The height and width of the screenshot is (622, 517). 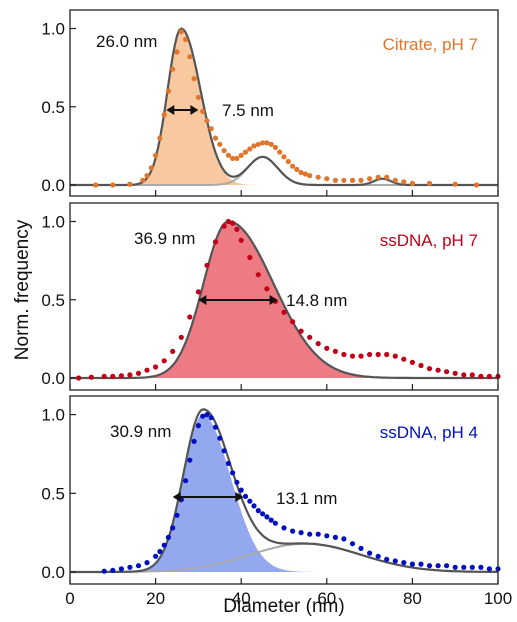 I want to click on fwhm-arrowhead-left, so click(x=170, y=110).